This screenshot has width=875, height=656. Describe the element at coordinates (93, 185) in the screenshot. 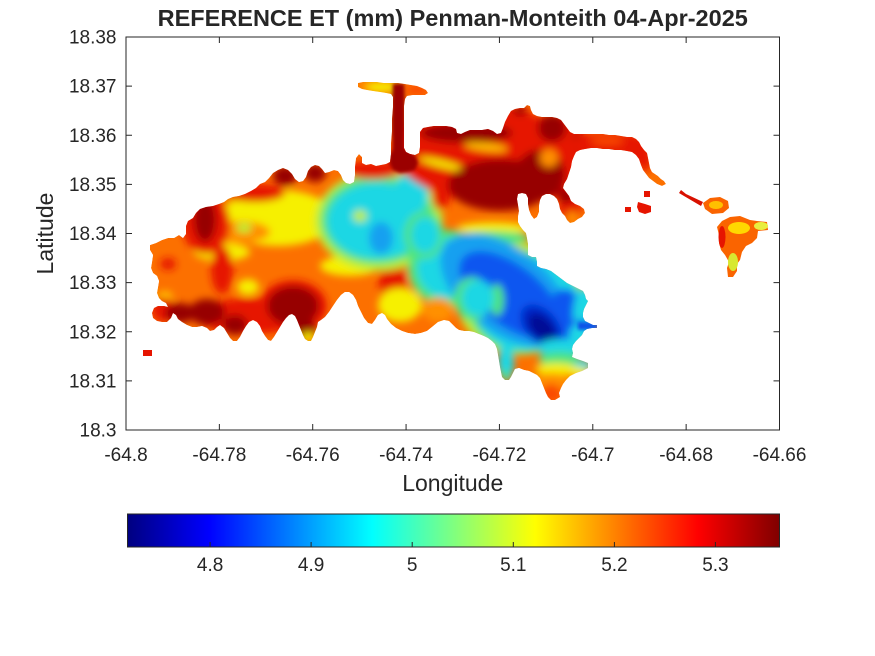

I see `svg-text: 18.35` at that location.